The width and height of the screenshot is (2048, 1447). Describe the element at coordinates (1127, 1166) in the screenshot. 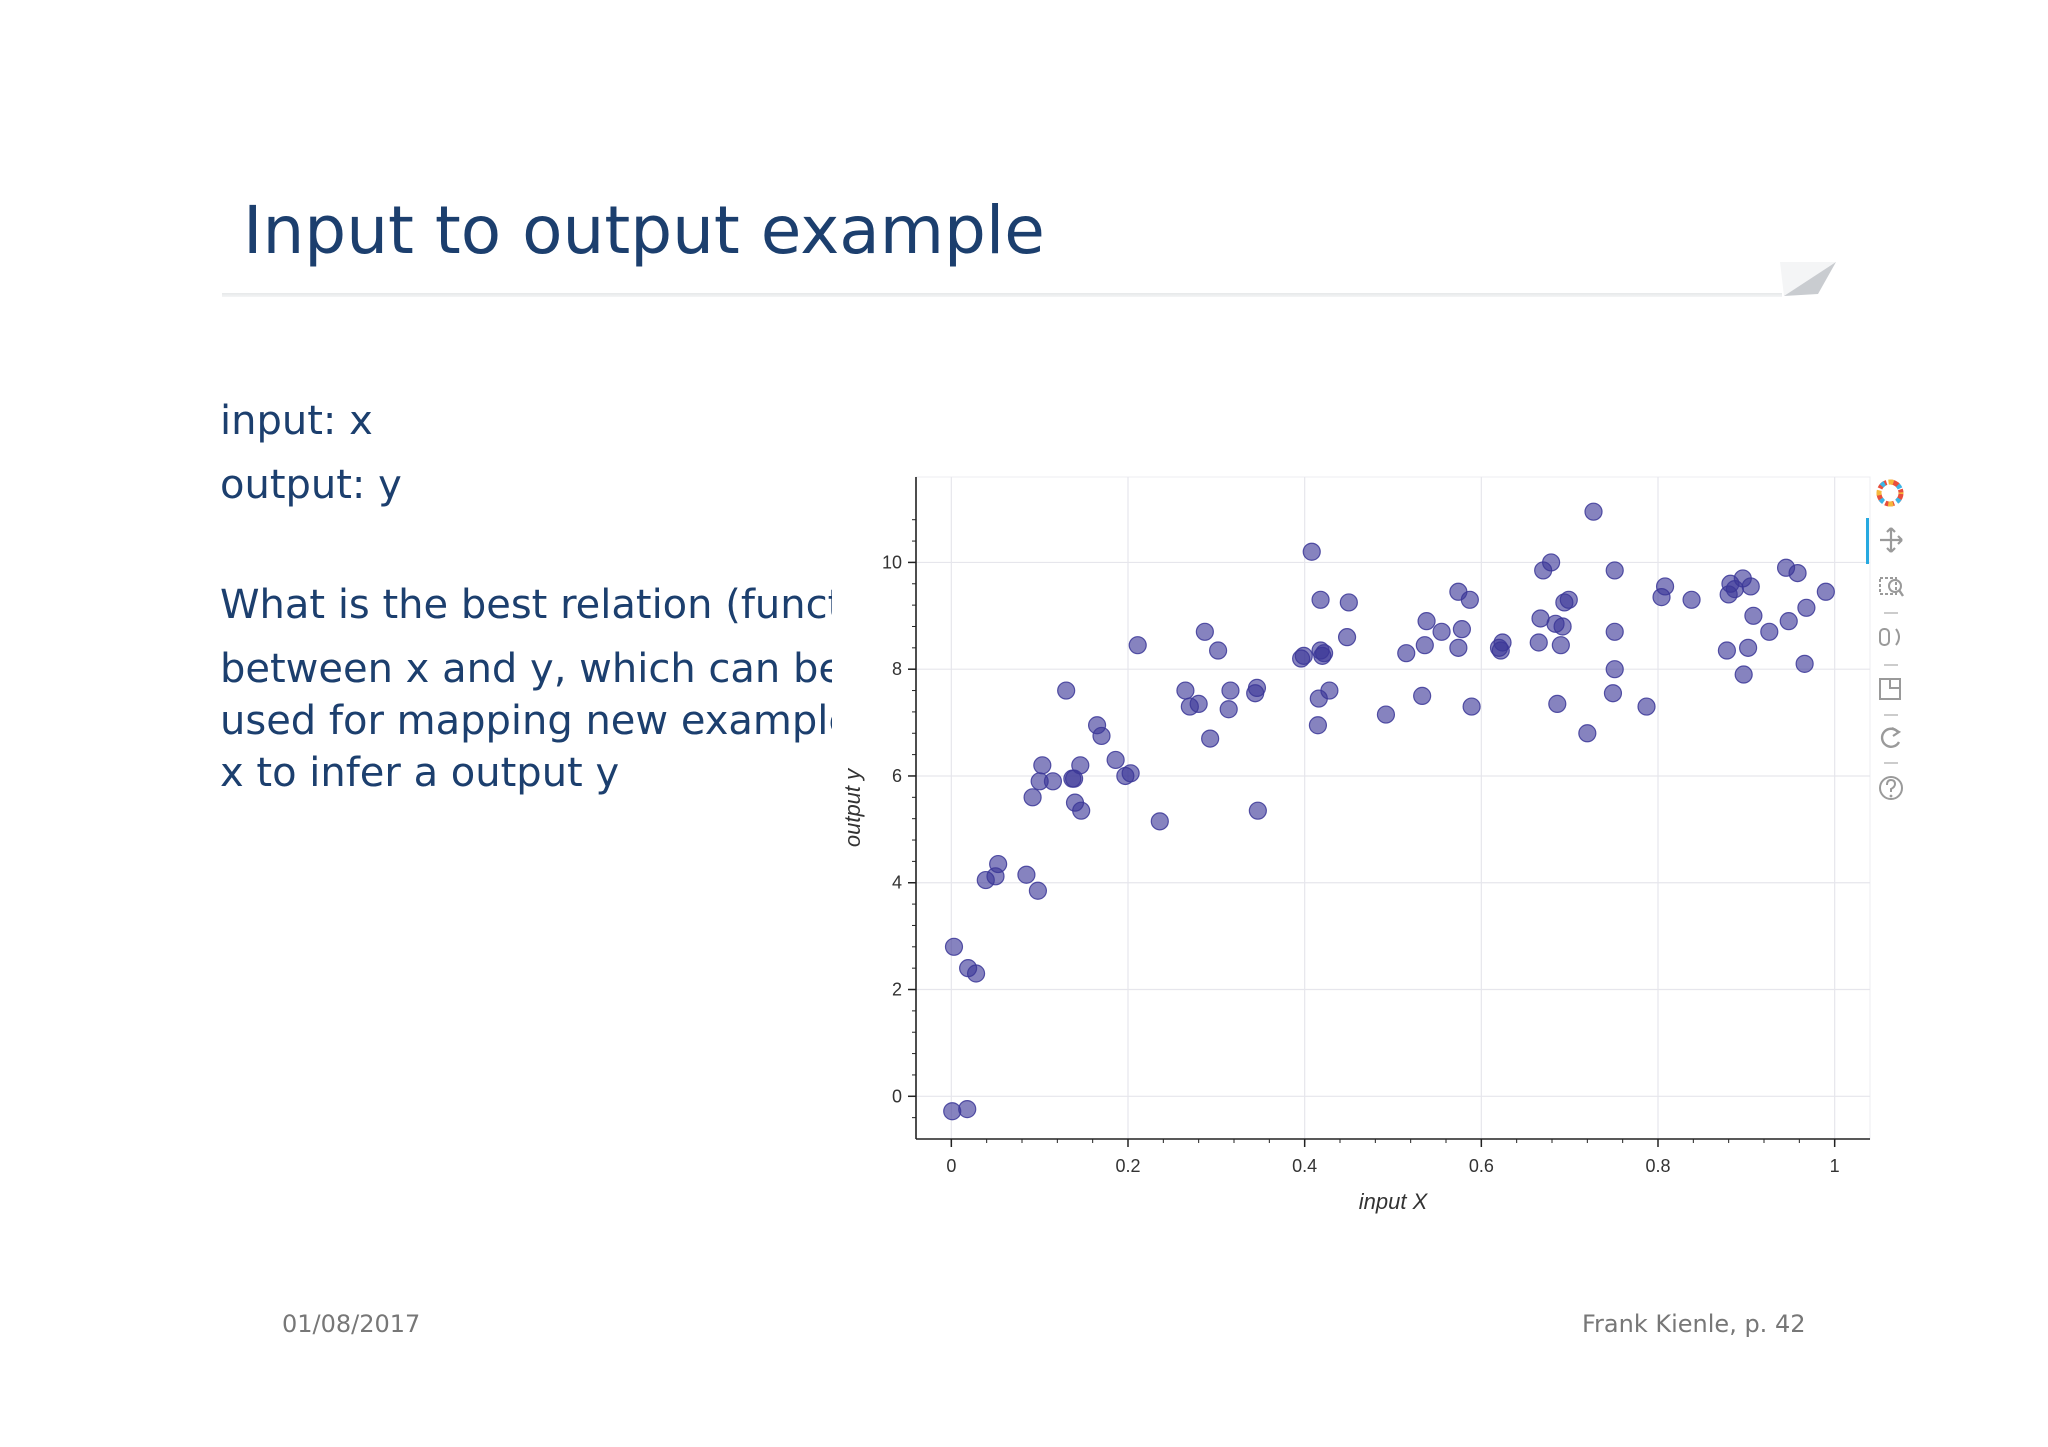

I see `x-tick-label: 0.2` at that location.